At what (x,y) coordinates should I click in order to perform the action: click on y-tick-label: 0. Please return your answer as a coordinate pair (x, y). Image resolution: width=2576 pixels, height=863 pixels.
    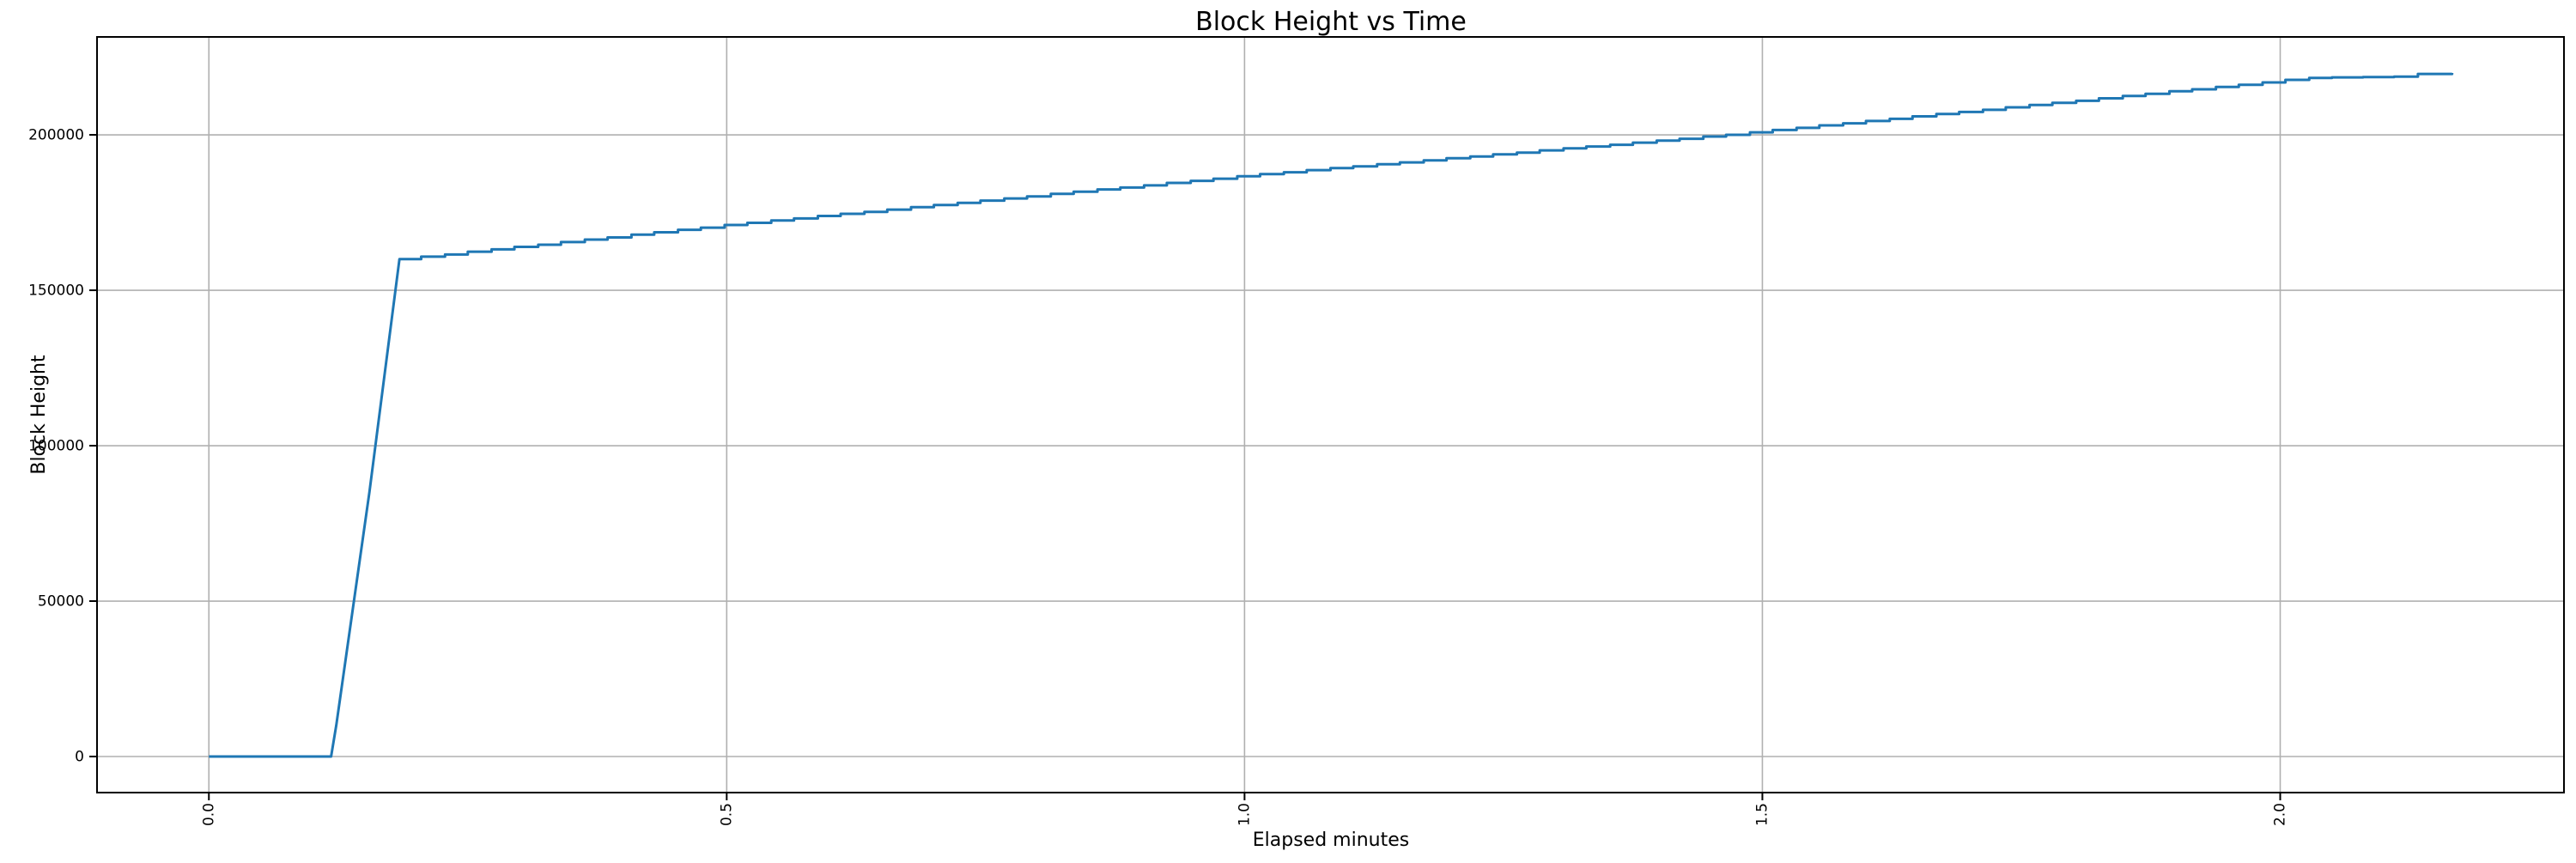
    Looking at the image, I should click on (79, 757).